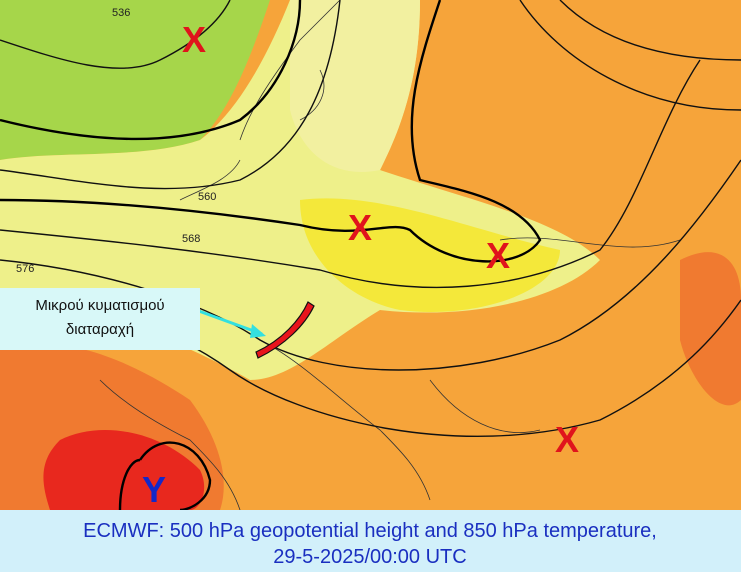  What do you see at coordinates (99, 305) in the screenshot?
I see `annotation-text: Μικρού κυματισμού` at bounding box center [99, 305].